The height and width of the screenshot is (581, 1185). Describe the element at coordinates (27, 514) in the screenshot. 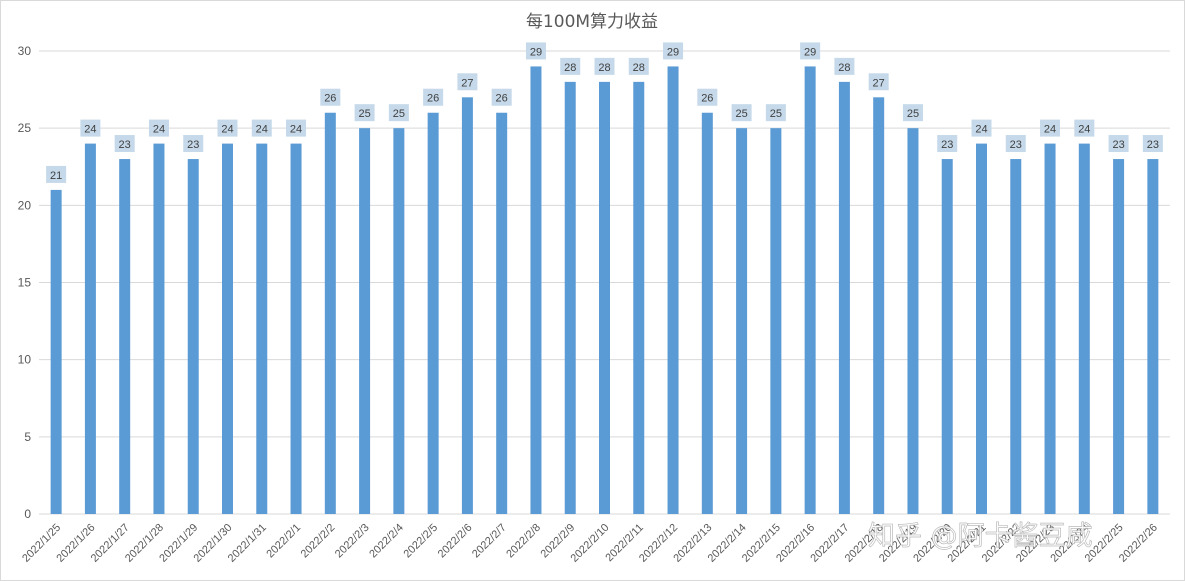

I see `y-tick-label: 0` at that location.